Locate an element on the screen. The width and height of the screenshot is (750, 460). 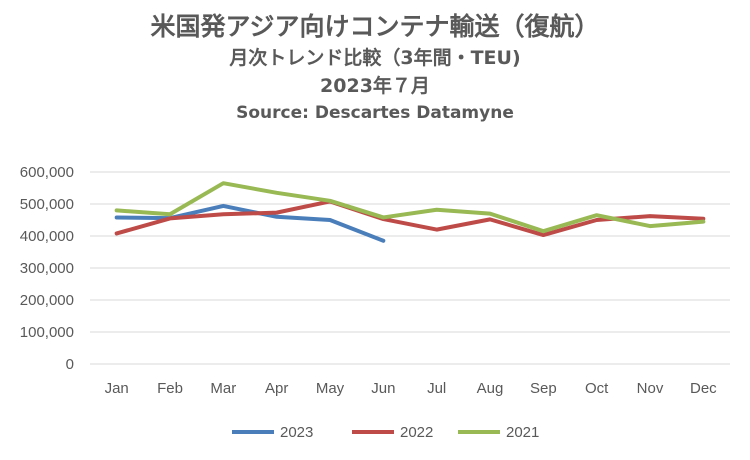
x-tick-label: Jun is located at coordinates (383, 388).